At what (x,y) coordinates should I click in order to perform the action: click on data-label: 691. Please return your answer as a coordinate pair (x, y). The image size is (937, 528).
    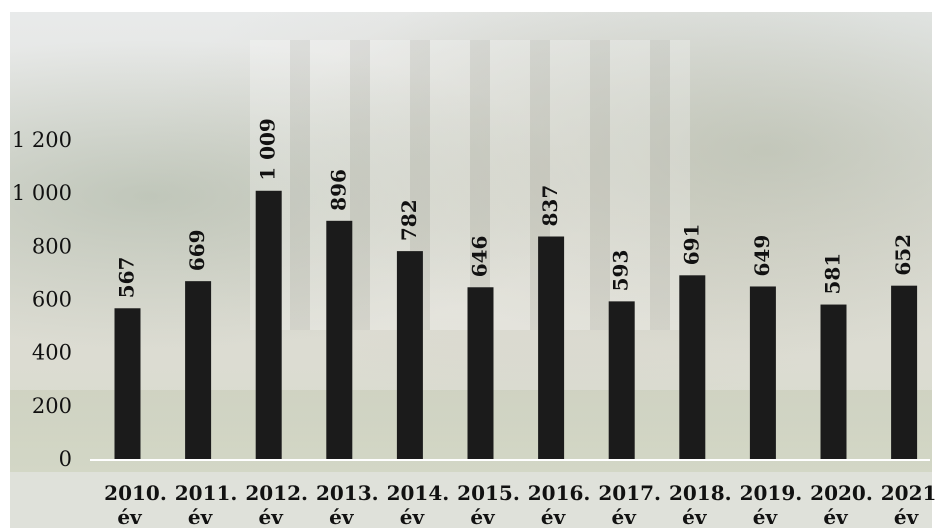
    Looking at the image, I should click on (691, 245).